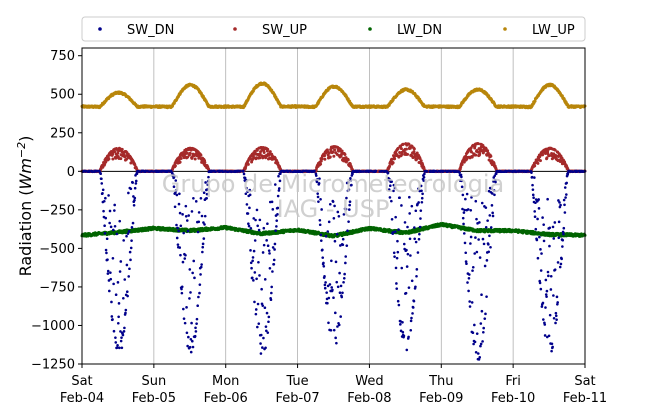  What do you see at coordinates (150, 30) in the screenshot?
I see `legend-label-sw-dn: SW_DN` at bounding box center [150, 30].